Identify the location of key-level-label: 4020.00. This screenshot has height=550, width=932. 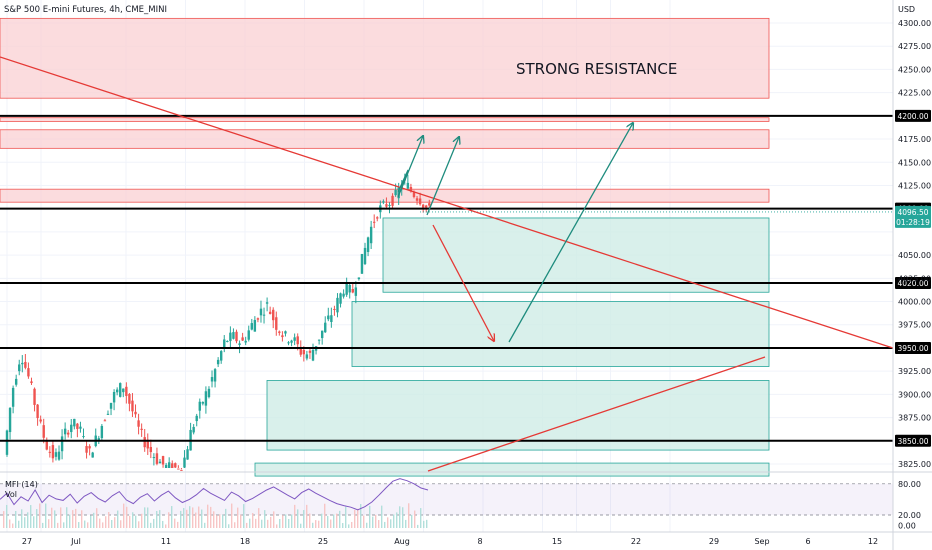
(912, 283).